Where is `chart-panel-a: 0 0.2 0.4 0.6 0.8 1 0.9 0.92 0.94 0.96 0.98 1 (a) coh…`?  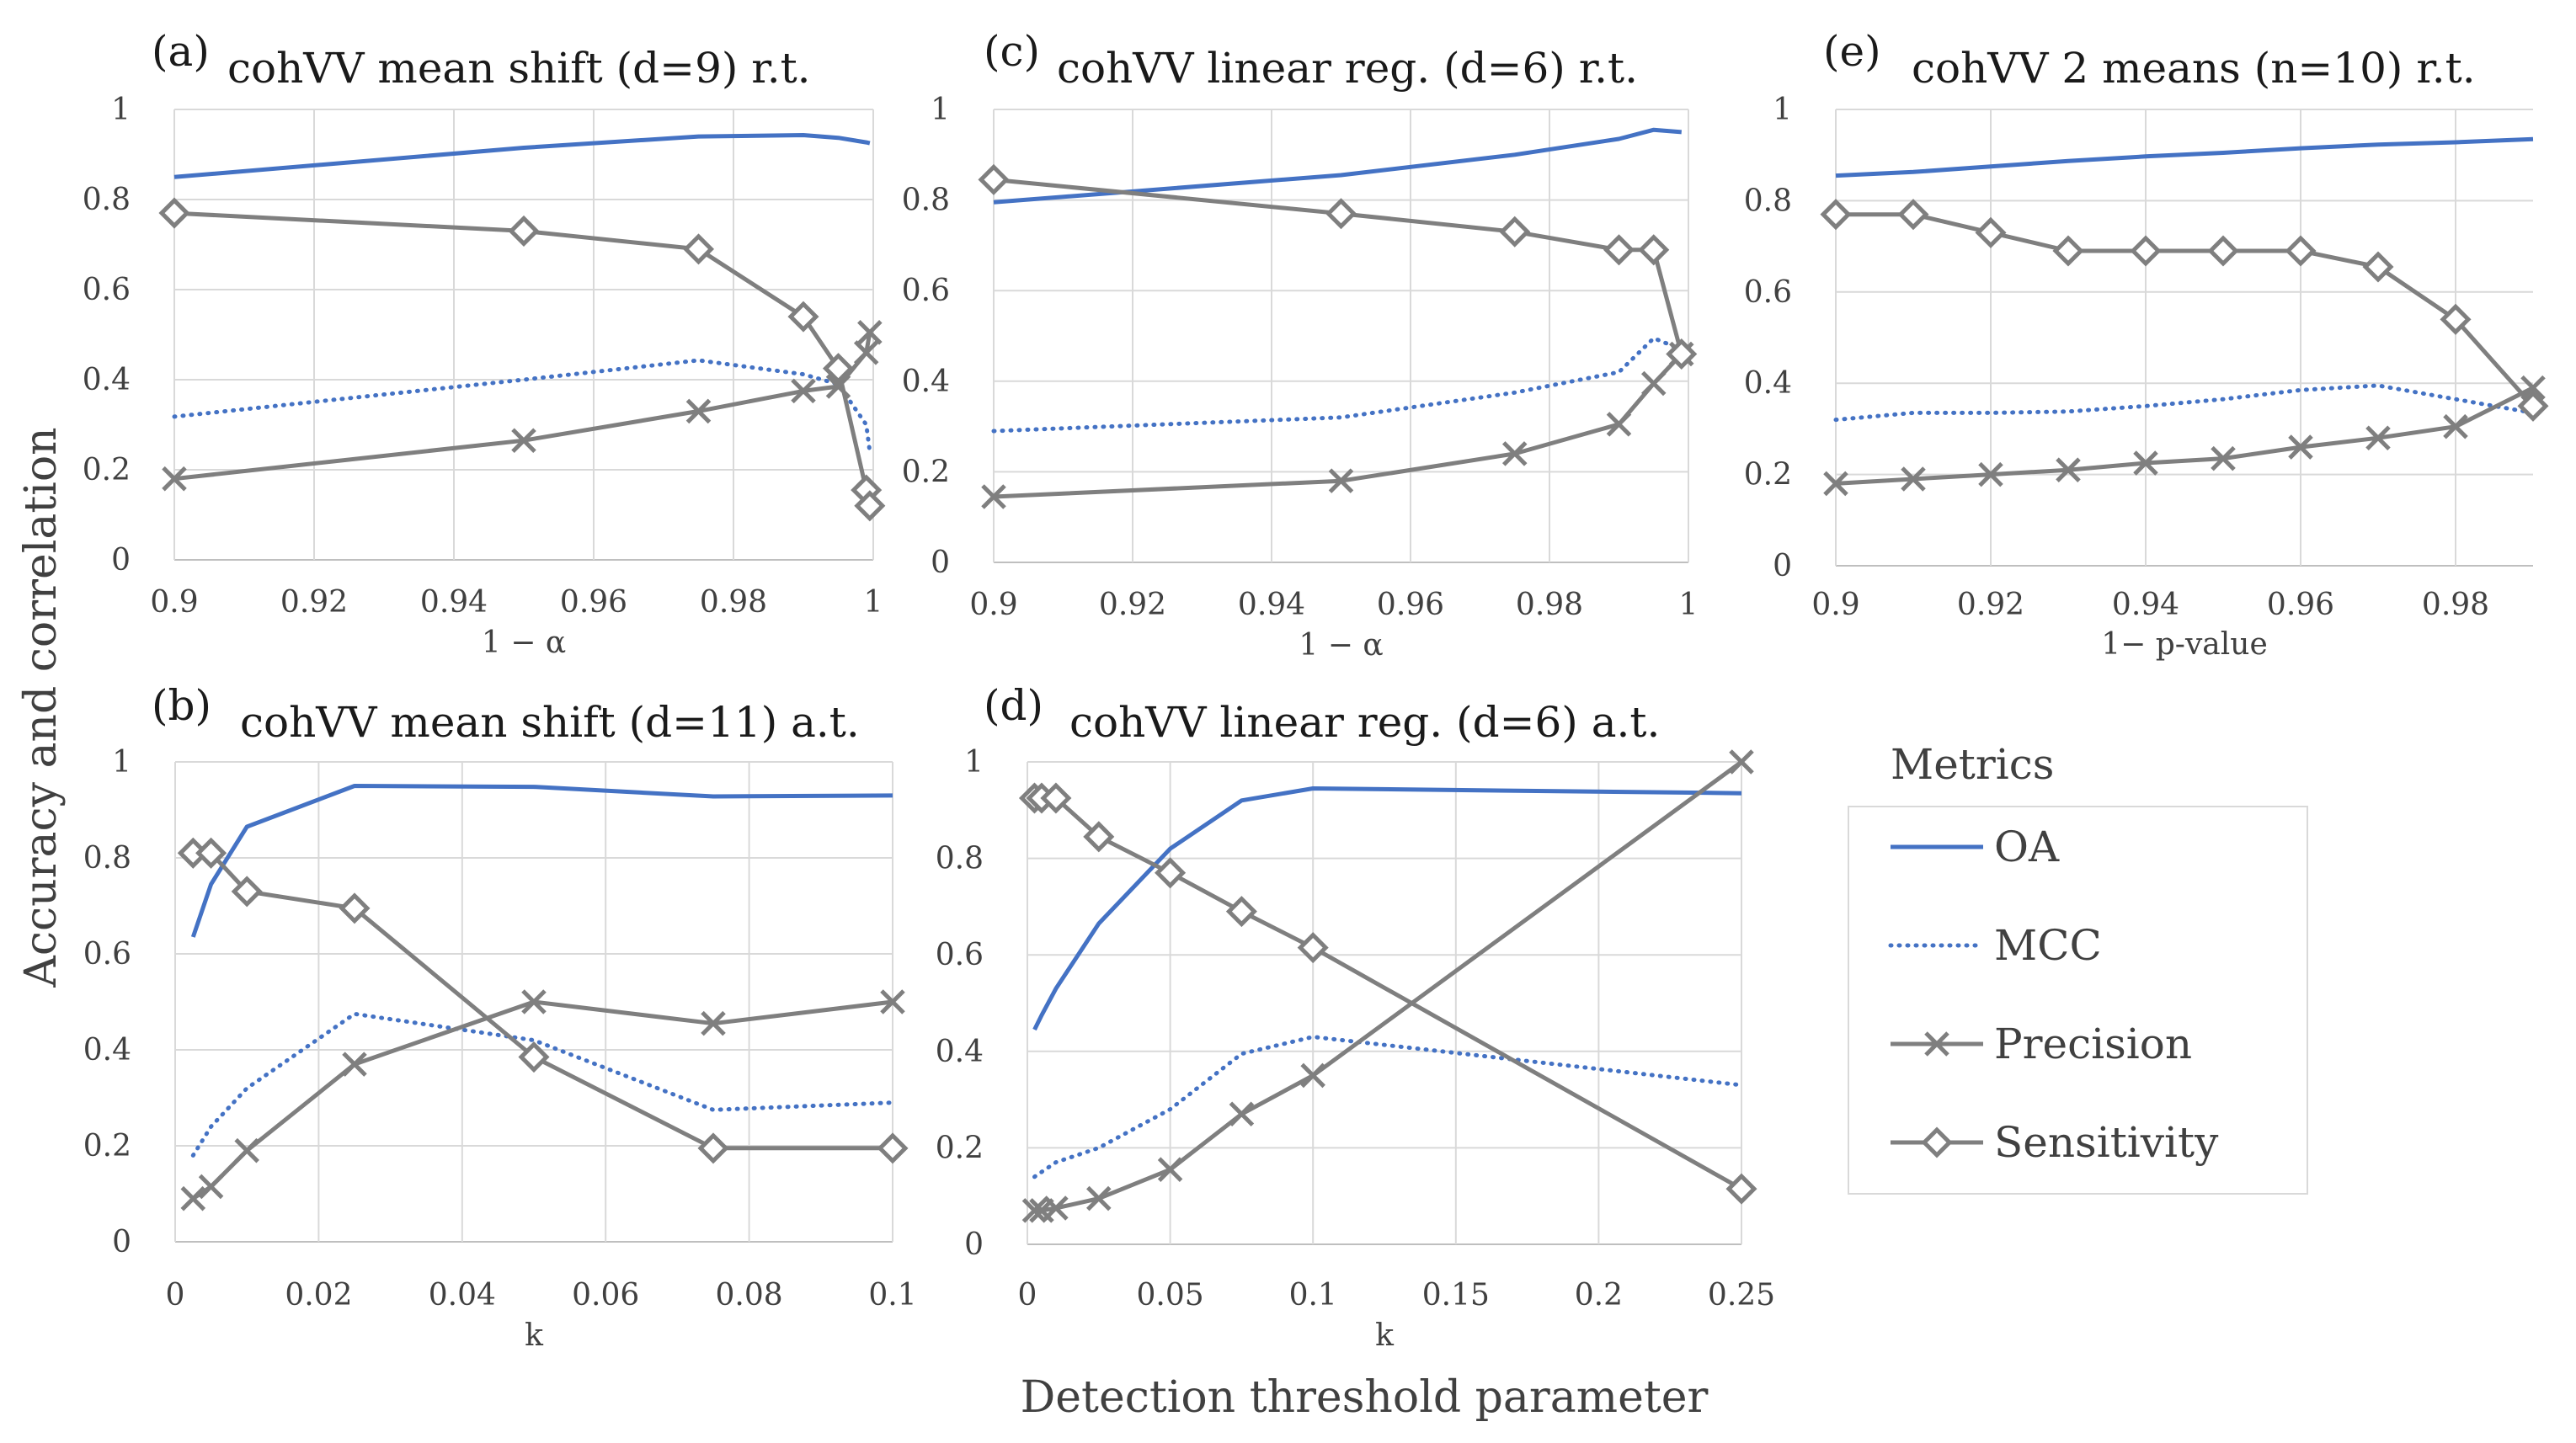
chart-panel-a: 0 0.2 0.4 0.6 0.8 1 0.9 0.92 0.94 0.96 0.98 1 (a) coh… is located at coordinates (484, 343).